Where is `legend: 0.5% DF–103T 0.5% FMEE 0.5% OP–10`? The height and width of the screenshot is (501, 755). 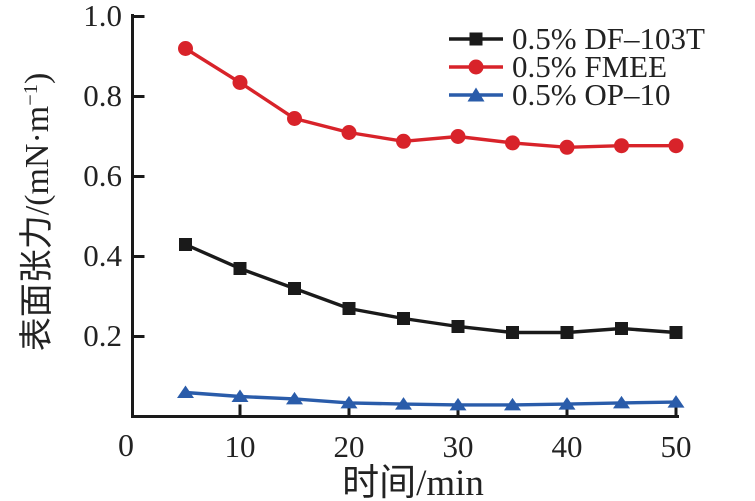
legend: 0.5% DF–103T 0.5% FMEE 0.5% OP–10 is located at coordinates (576, 66).